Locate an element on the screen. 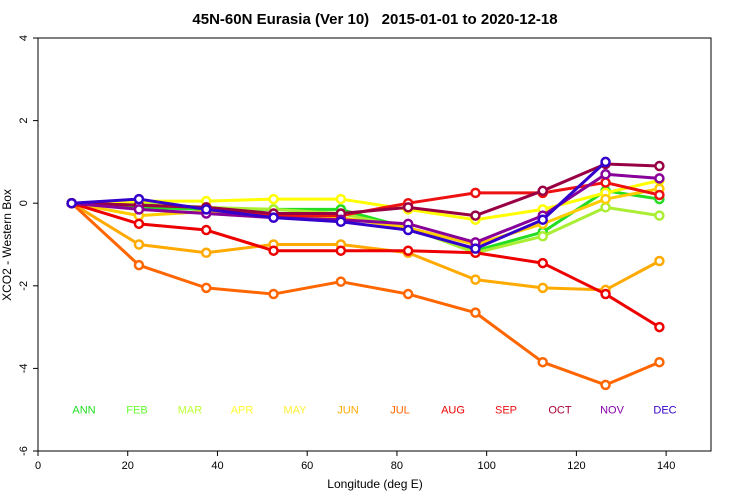 The image size is (750, 500). month-label-jan: JAN is located at coordinates (84, 411).